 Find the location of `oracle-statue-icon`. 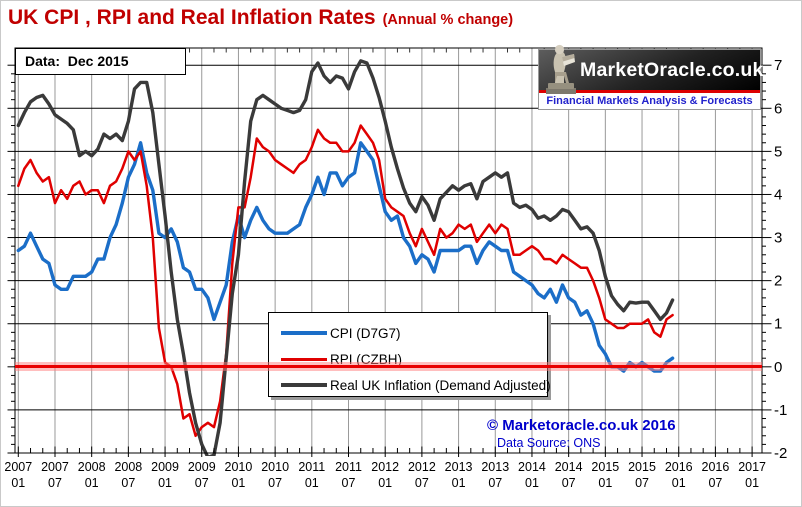

oracle-statue-icon is located at coordinates (561, 69).